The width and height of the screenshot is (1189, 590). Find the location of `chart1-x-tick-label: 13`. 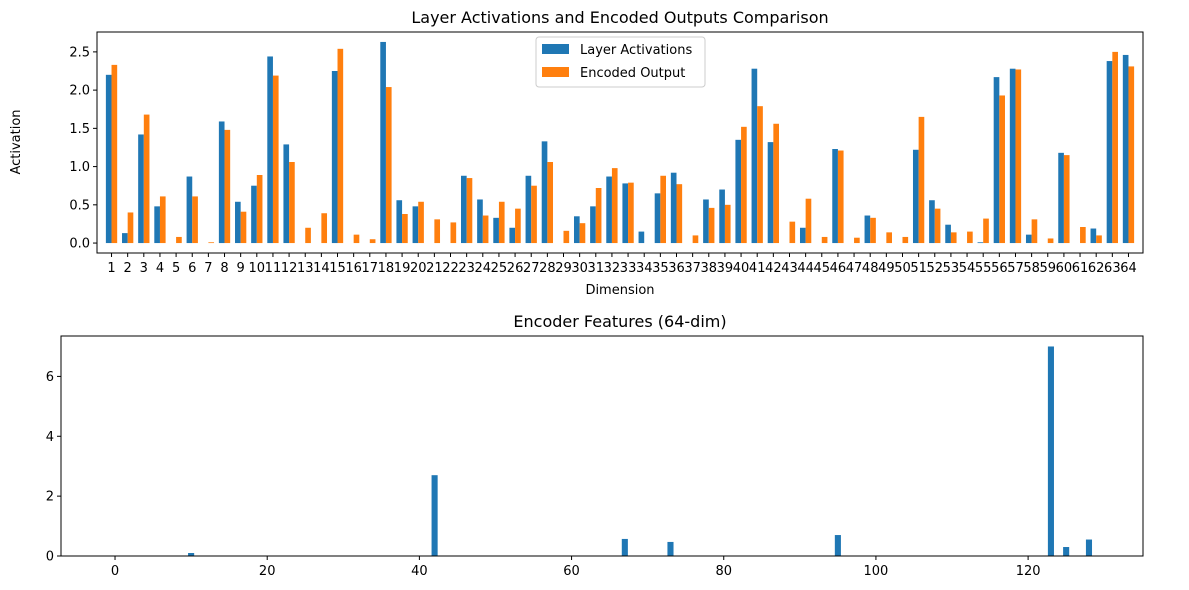

chart1-x-tick-label: 13 is located at coordinates (305, 268).